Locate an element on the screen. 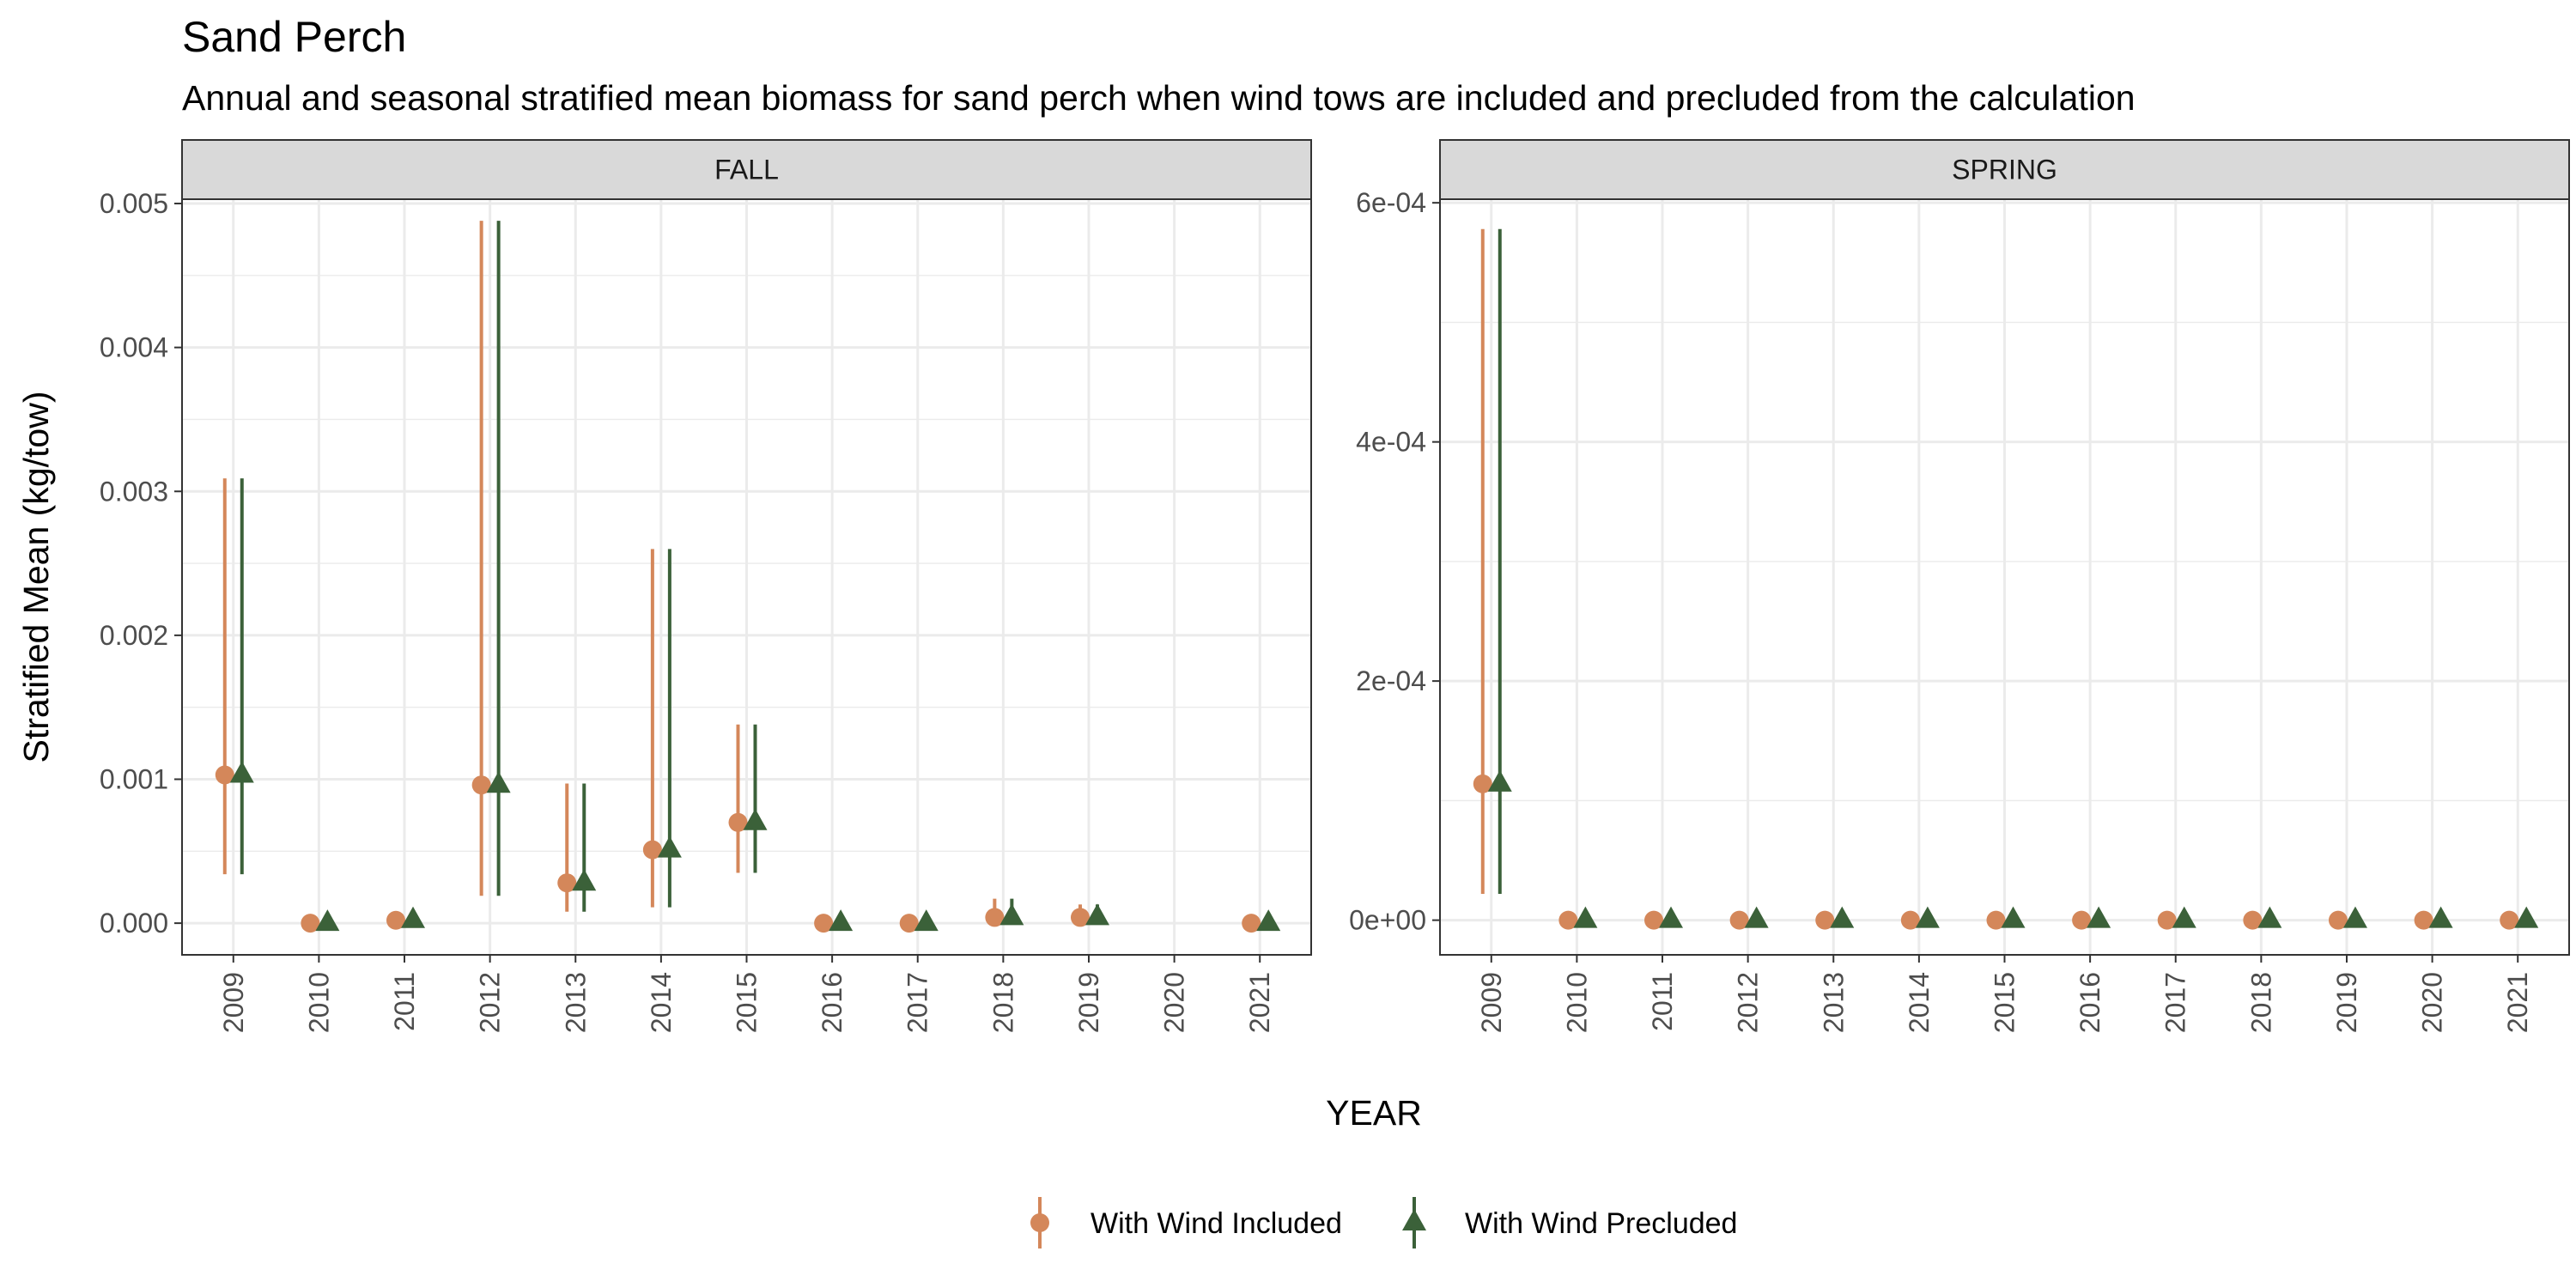 The height and width of the screenshot is (1288, 2576). legend-key-wind-included is located at coordinates (1039, 1223).